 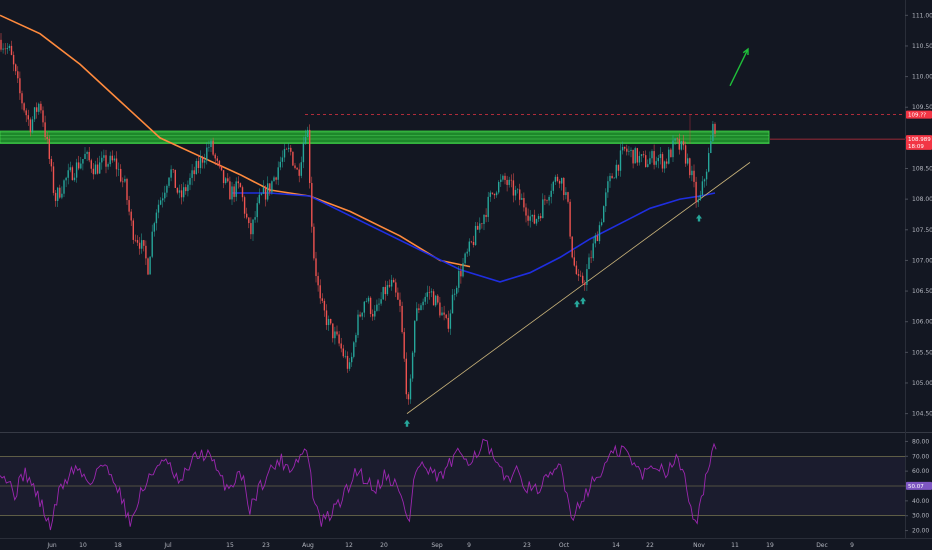 I want to click on time-tick-label: 11, so click(x=735, y=545).